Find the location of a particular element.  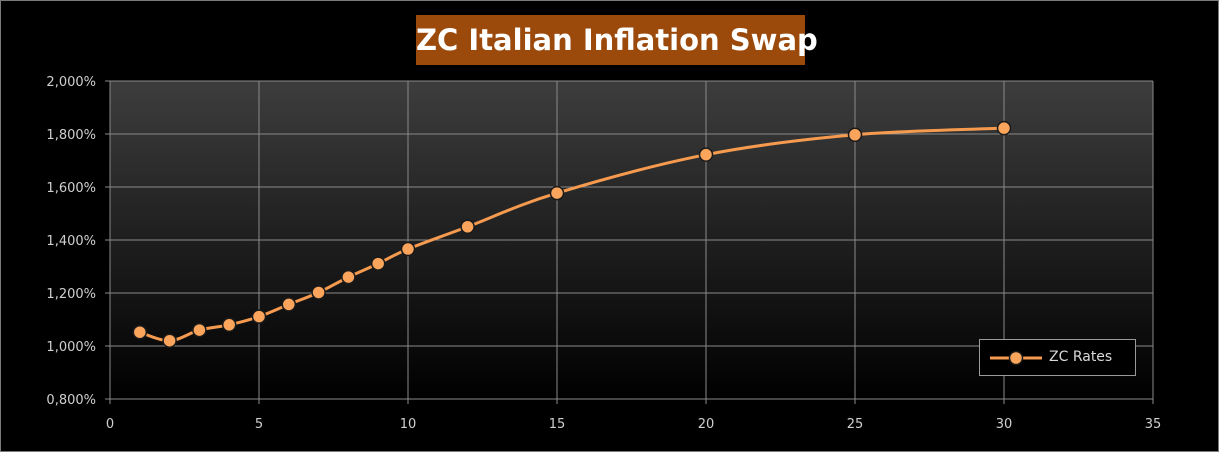

y-tick-label: 2,000% is located at coordinates (71, 82).